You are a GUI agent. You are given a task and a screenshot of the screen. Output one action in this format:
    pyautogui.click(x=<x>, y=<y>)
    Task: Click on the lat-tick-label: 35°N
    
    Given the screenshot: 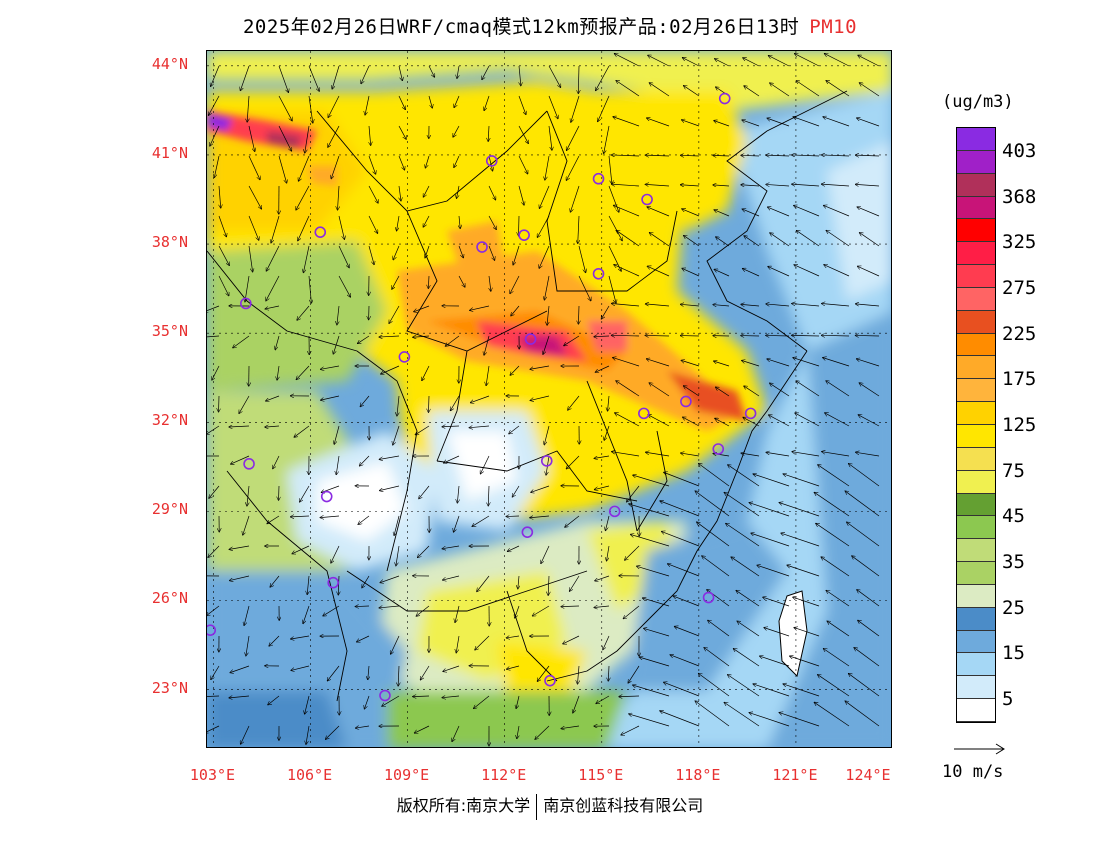 What is the action you would take?
    pyautogui.click(x=169, y=331)
    